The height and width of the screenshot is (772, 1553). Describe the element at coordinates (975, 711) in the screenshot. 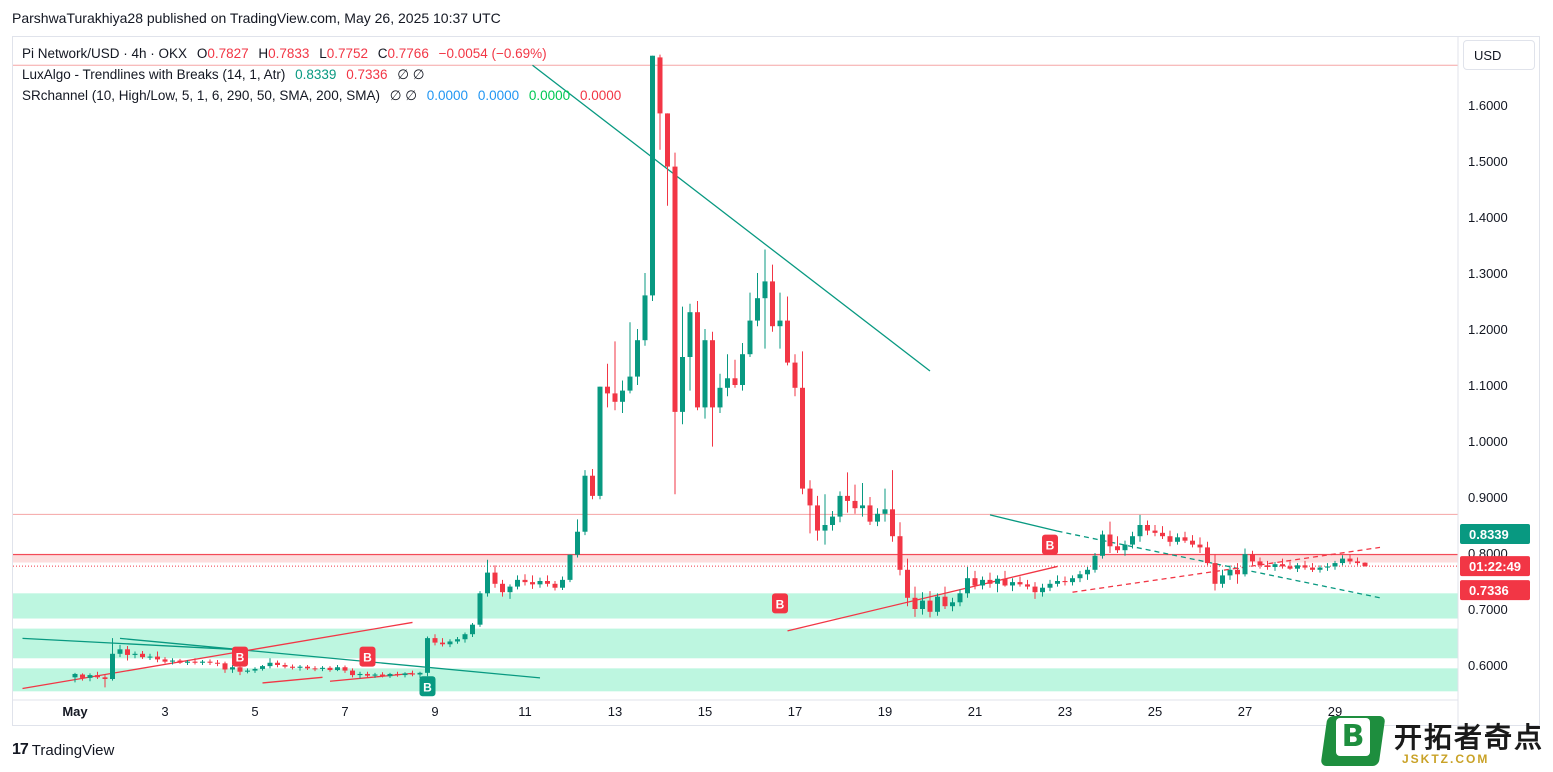

I see `x-tick-label: 21` at that location.